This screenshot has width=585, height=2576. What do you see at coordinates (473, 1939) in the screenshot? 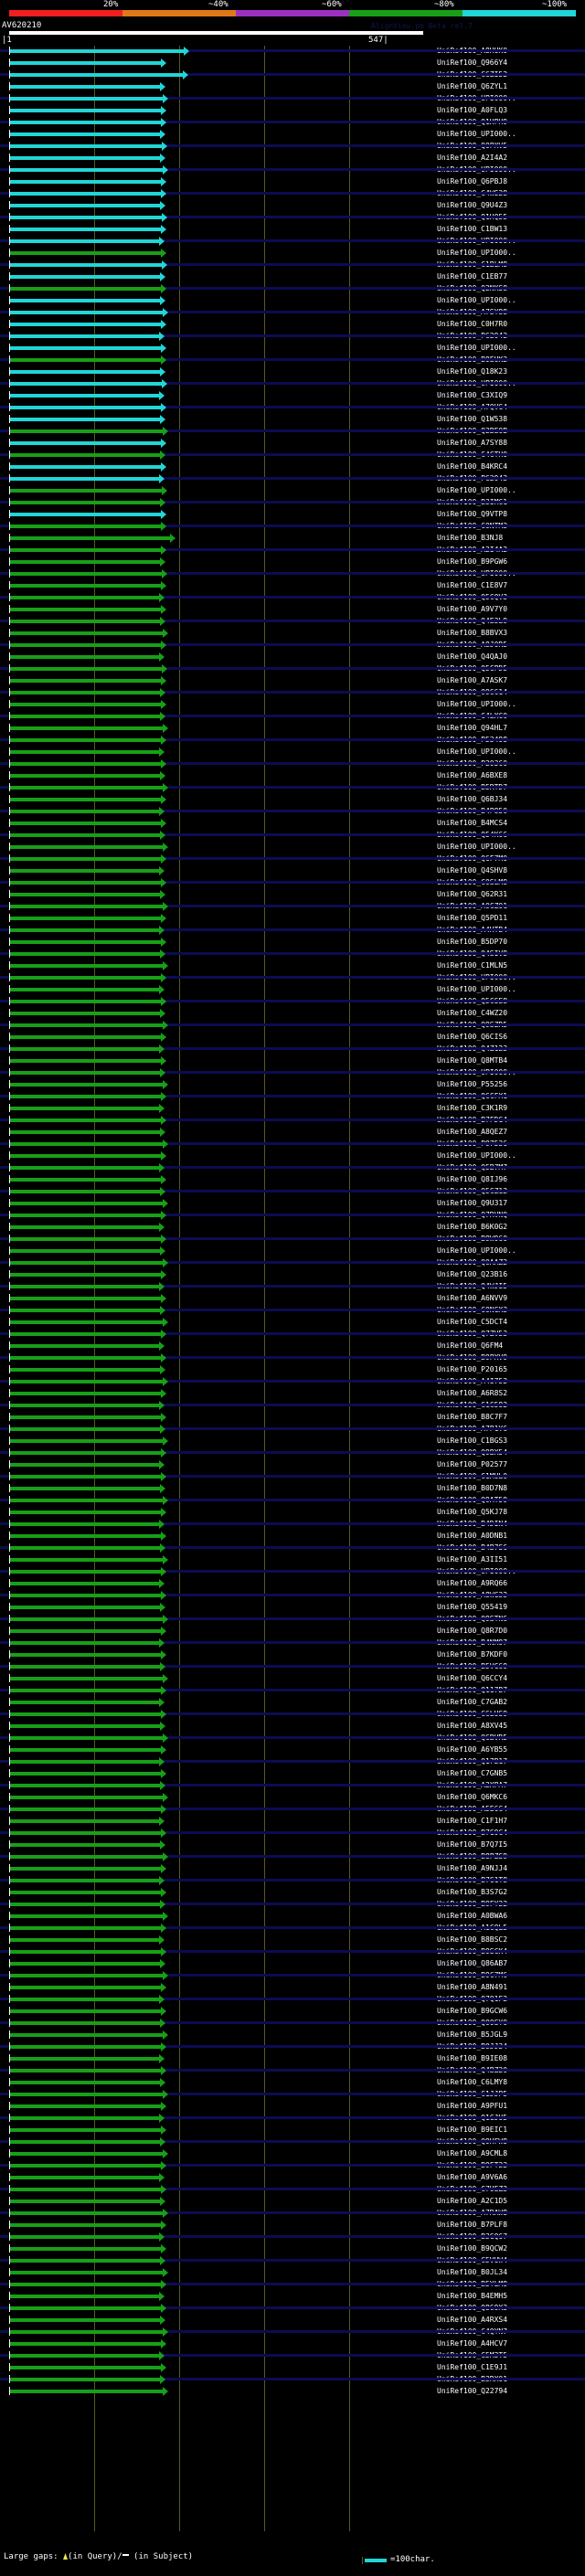
I see `hit-accession-label: UniRef100_B8BSC2` at bounding box center [473, 1939].